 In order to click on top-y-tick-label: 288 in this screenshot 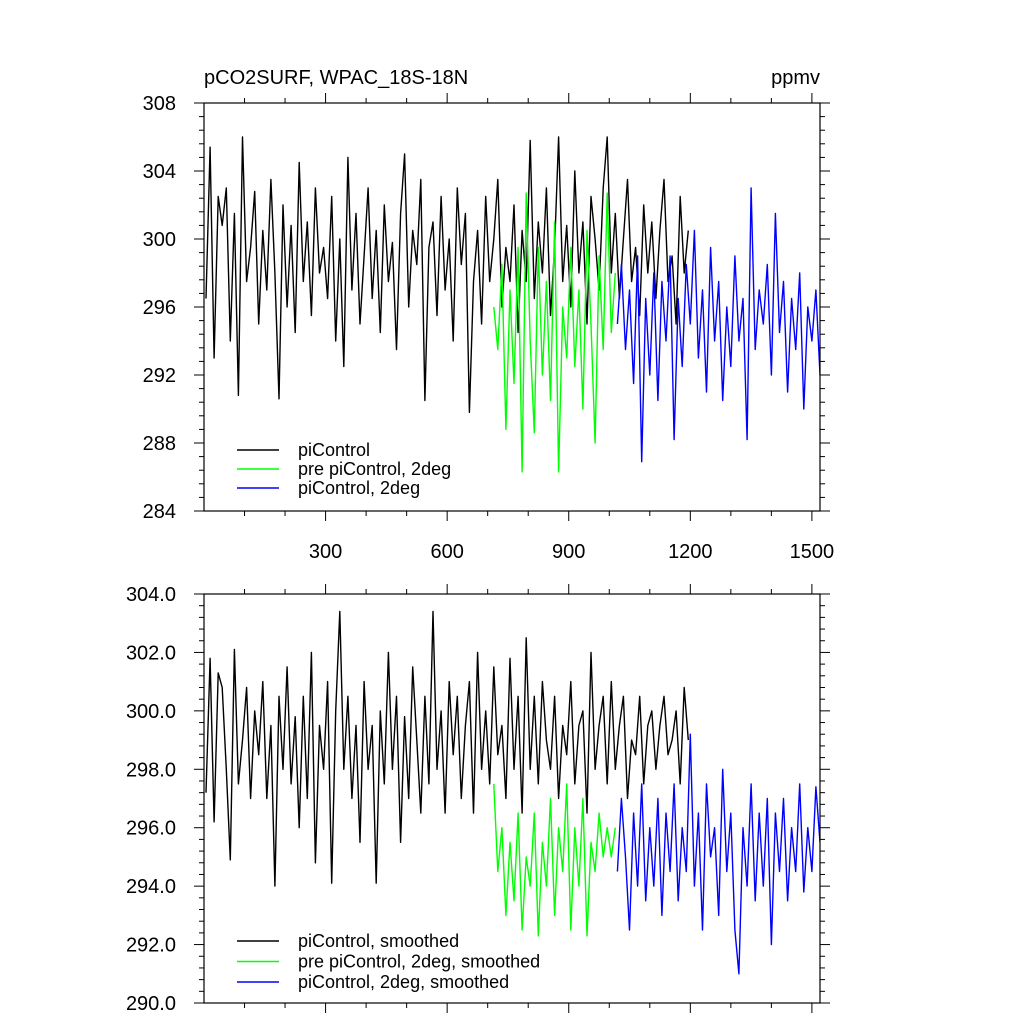, I will do `click(159, 444)`.